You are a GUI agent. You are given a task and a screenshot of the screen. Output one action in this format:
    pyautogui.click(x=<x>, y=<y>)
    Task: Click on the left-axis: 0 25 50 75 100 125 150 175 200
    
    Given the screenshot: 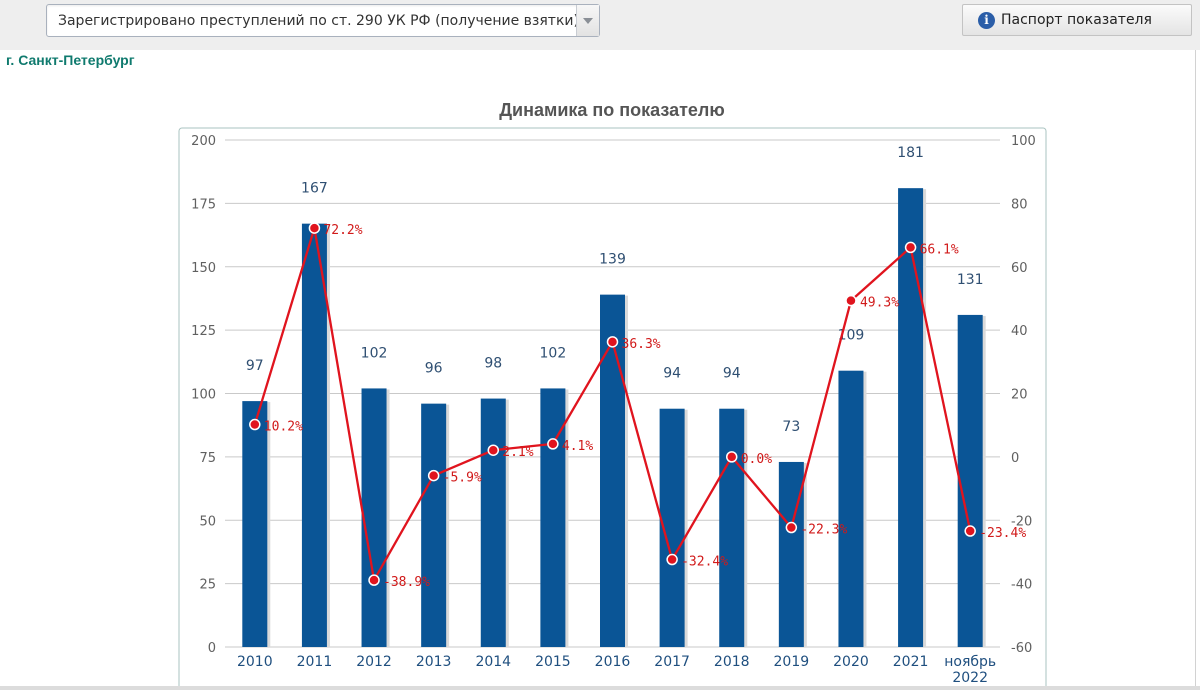 What is the action you would take?
    pyautogui.click(x=203, y=395)
    